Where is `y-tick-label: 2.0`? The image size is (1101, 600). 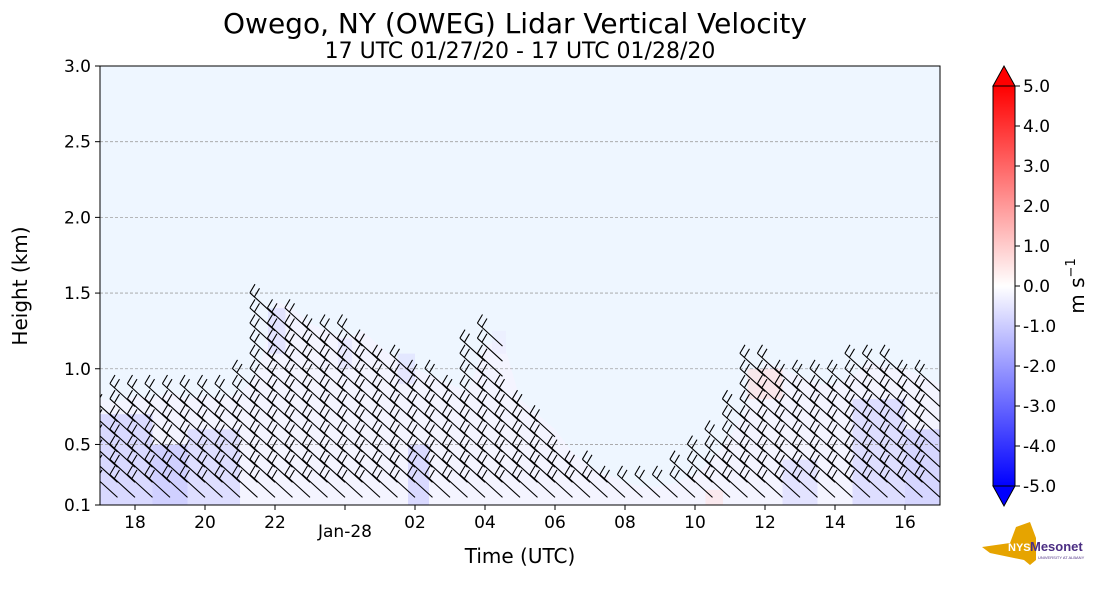
y-tick-label: 2.0 is located at coordinates (77, 218).